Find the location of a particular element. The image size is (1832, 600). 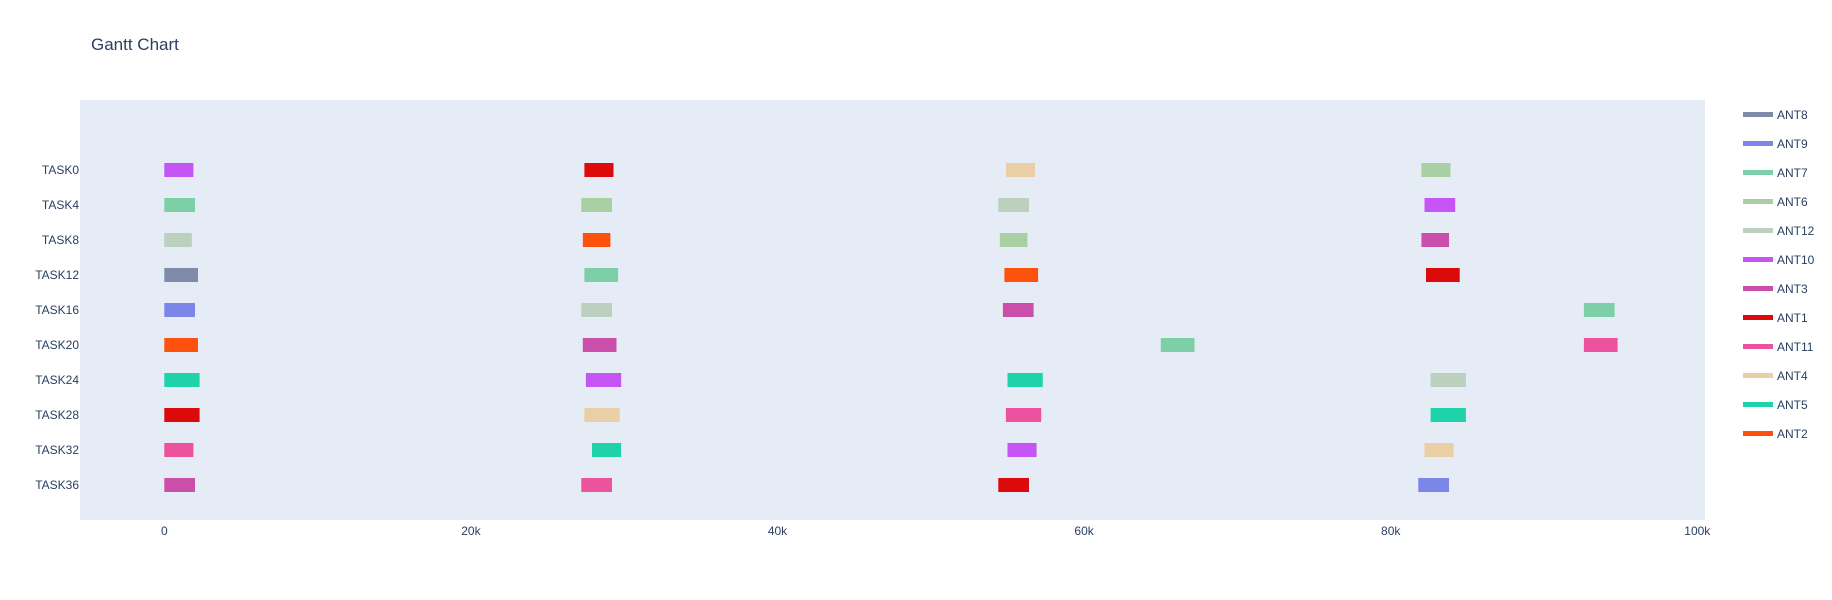

gantt-bar-task28-ant5 is located at coordinates (1448, 415).